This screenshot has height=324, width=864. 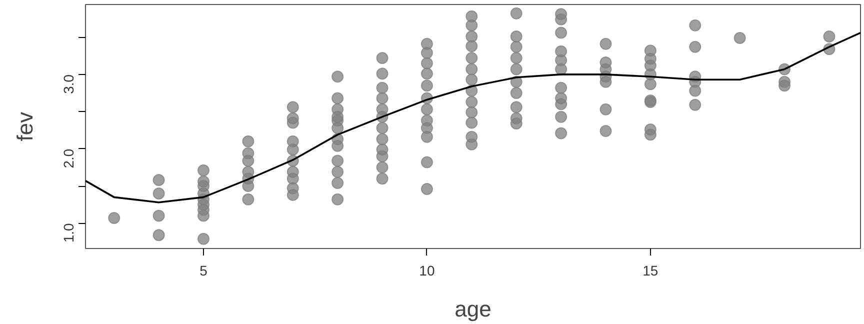 What do you see at coordinates (427, 270) in the screenshot?
I see `x-tick-label: 10` at bounding box center [427, 270].